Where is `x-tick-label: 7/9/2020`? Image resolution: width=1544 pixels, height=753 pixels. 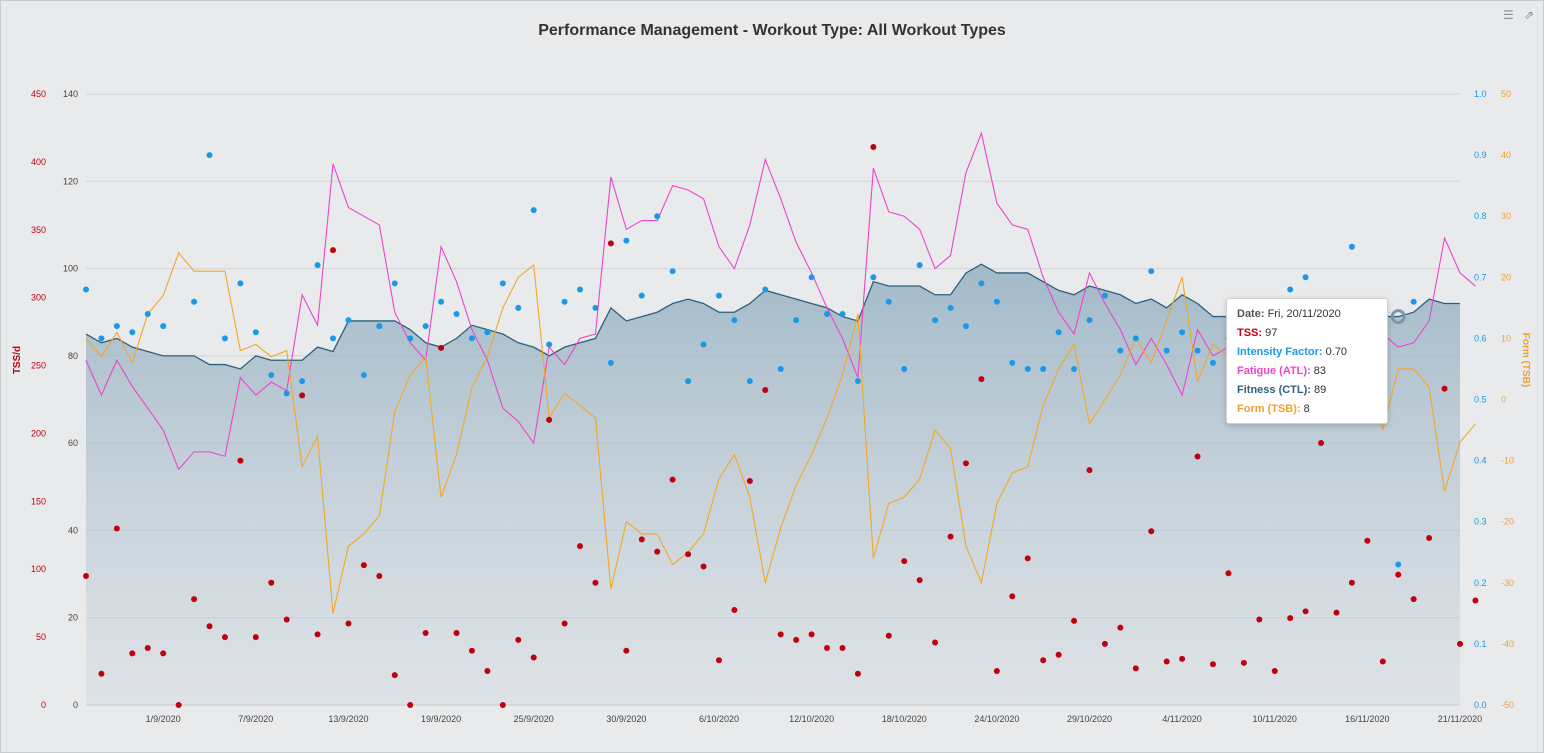 x-tick-label: 7/9/2020 is located at coordinates (255, 719).